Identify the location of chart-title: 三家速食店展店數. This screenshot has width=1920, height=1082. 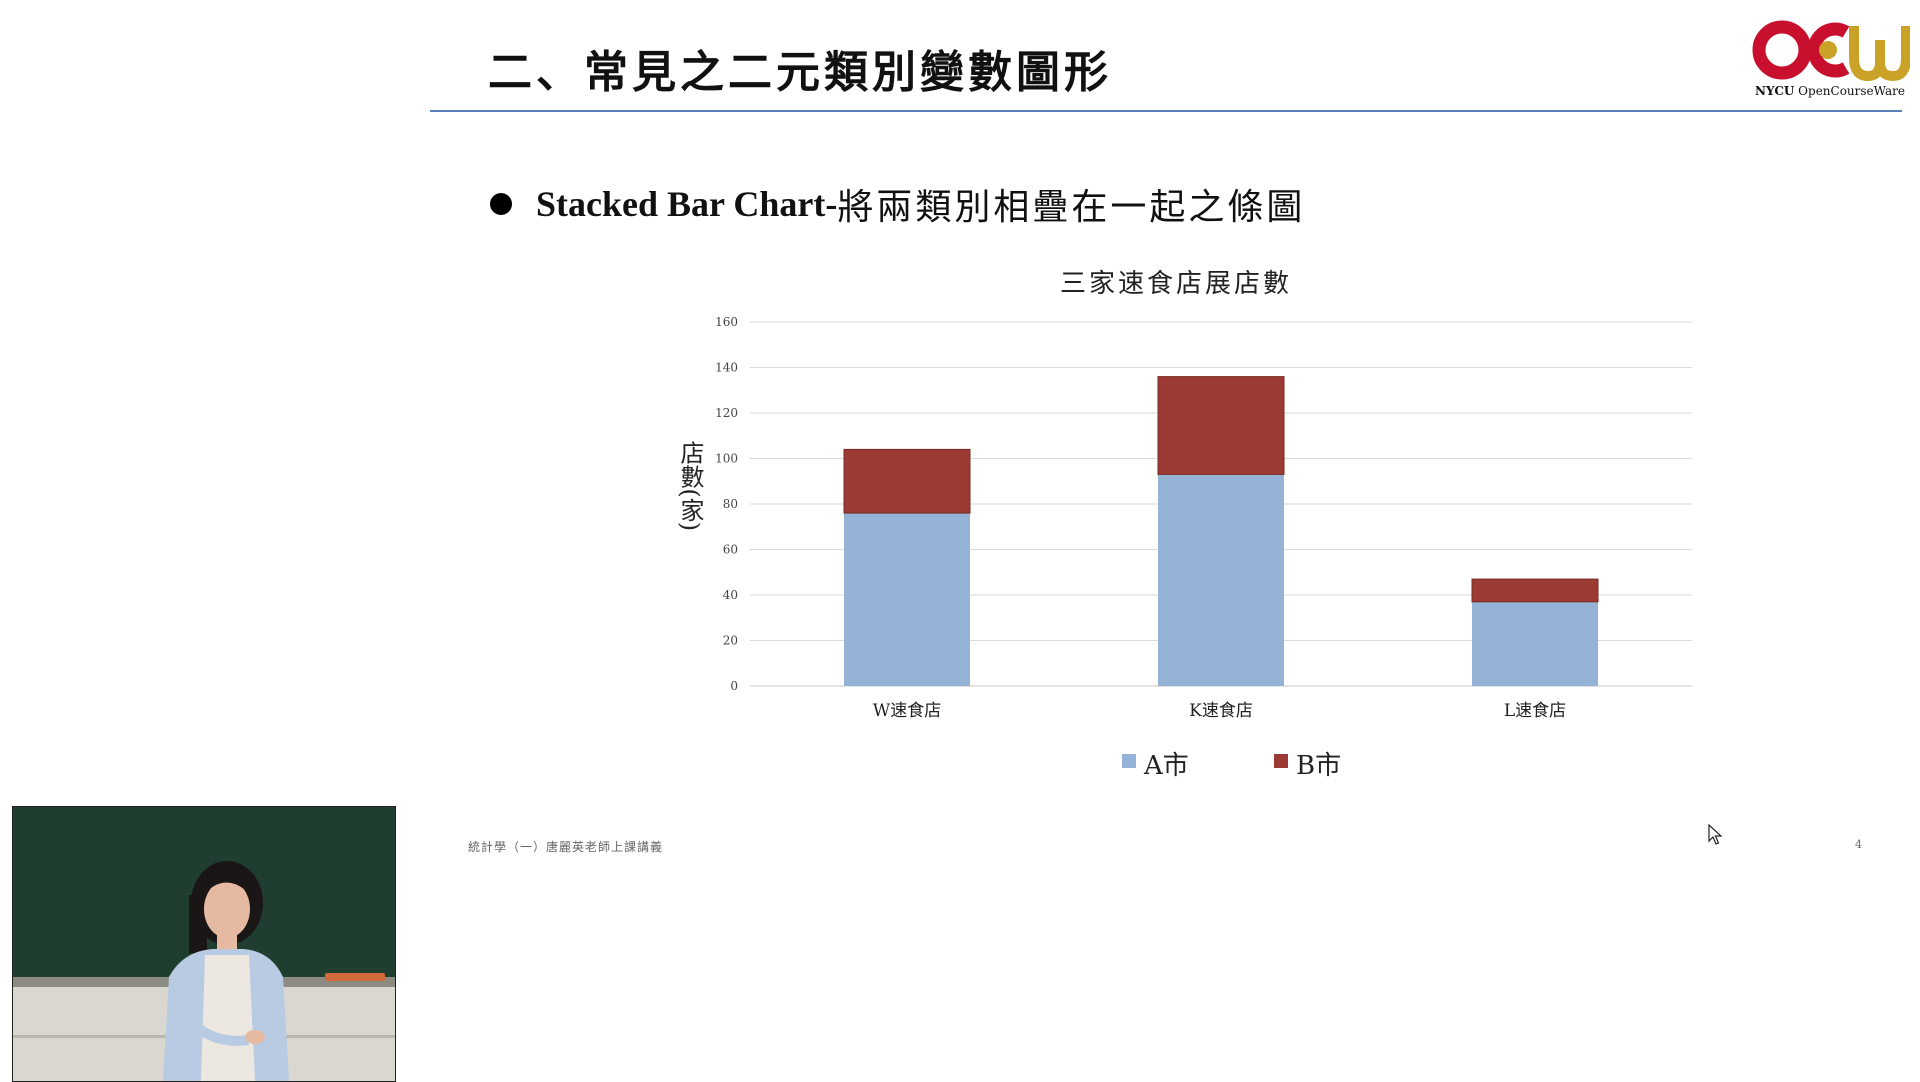
(1176, 284).